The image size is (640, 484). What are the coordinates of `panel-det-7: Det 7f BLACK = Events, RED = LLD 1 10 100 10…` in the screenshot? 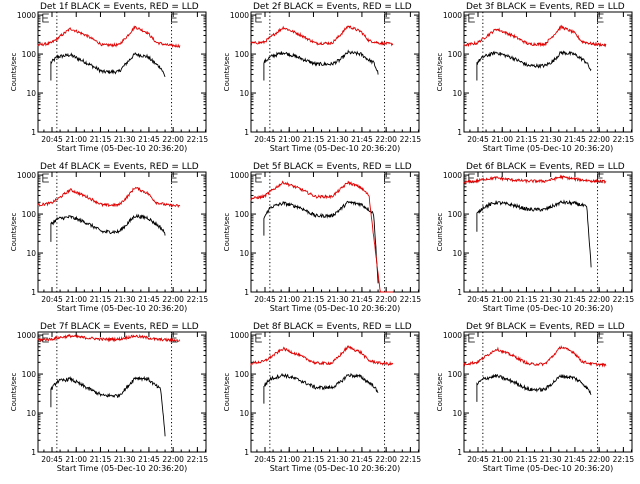 It's located at (109, 397).